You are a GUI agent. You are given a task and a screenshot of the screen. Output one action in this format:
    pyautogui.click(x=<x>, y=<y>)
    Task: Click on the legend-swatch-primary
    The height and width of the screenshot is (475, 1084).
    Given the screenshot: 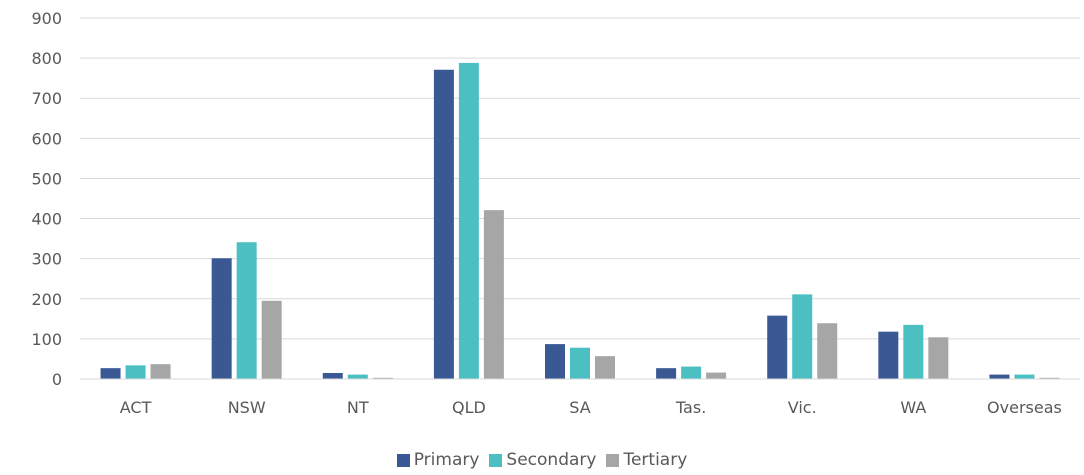 What is the action you would take?
    pyautogui.click(x=403, y=460)
    